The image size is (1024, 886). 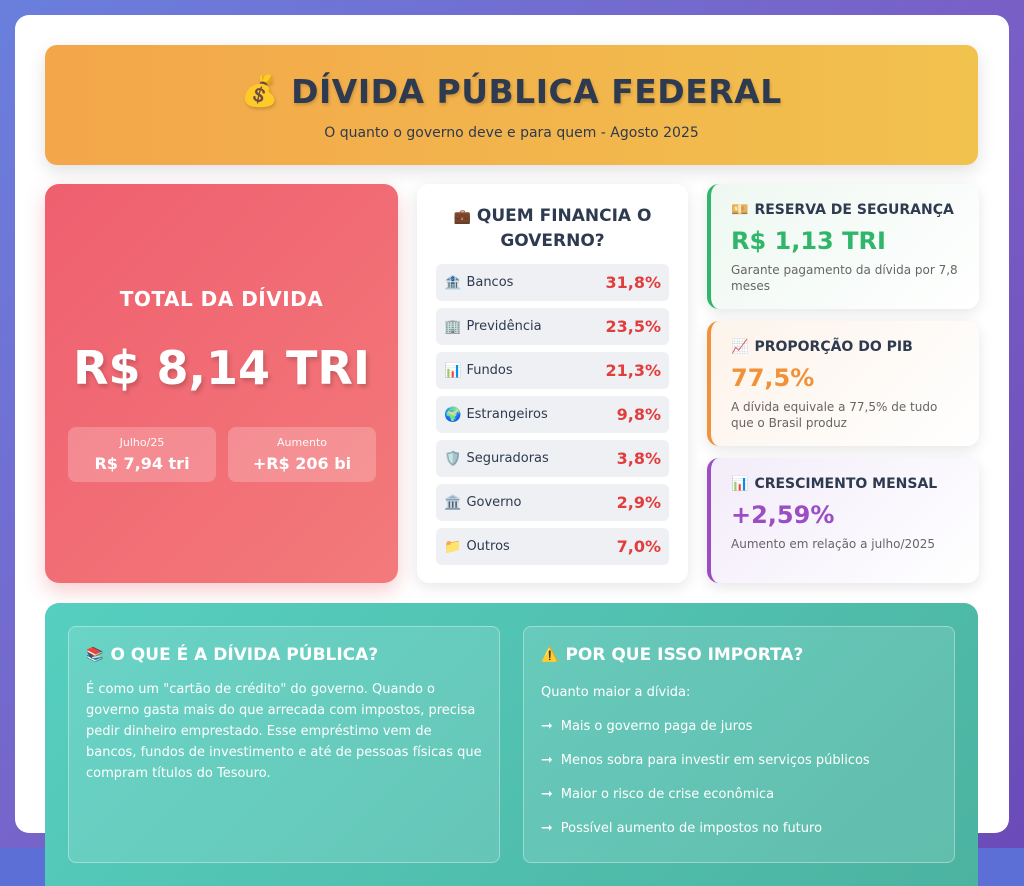 I want to click on page-title: 💰 DÍVIDA PÚBLICA FEDERAL, so click(x=511, y=91).